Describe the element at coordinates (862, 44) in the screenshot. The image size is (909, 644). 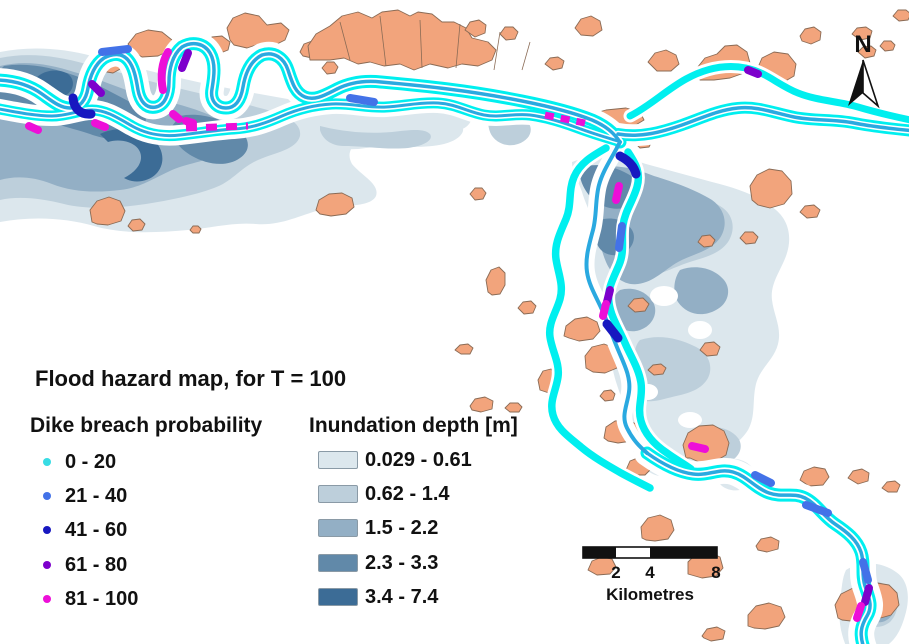
I see `north-arrow-label: N` at that location.